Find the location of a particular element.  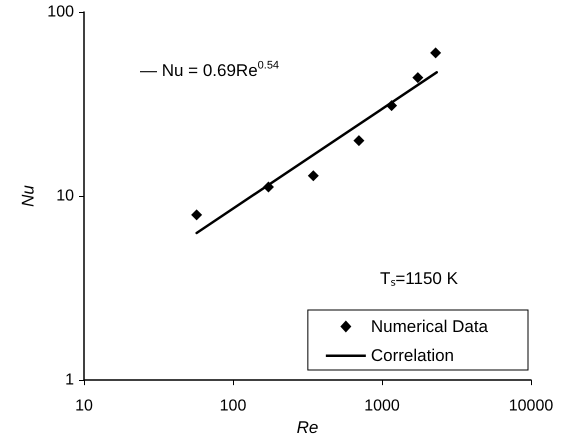

y-tick-label: 100 is located at coordinates (60, 12).